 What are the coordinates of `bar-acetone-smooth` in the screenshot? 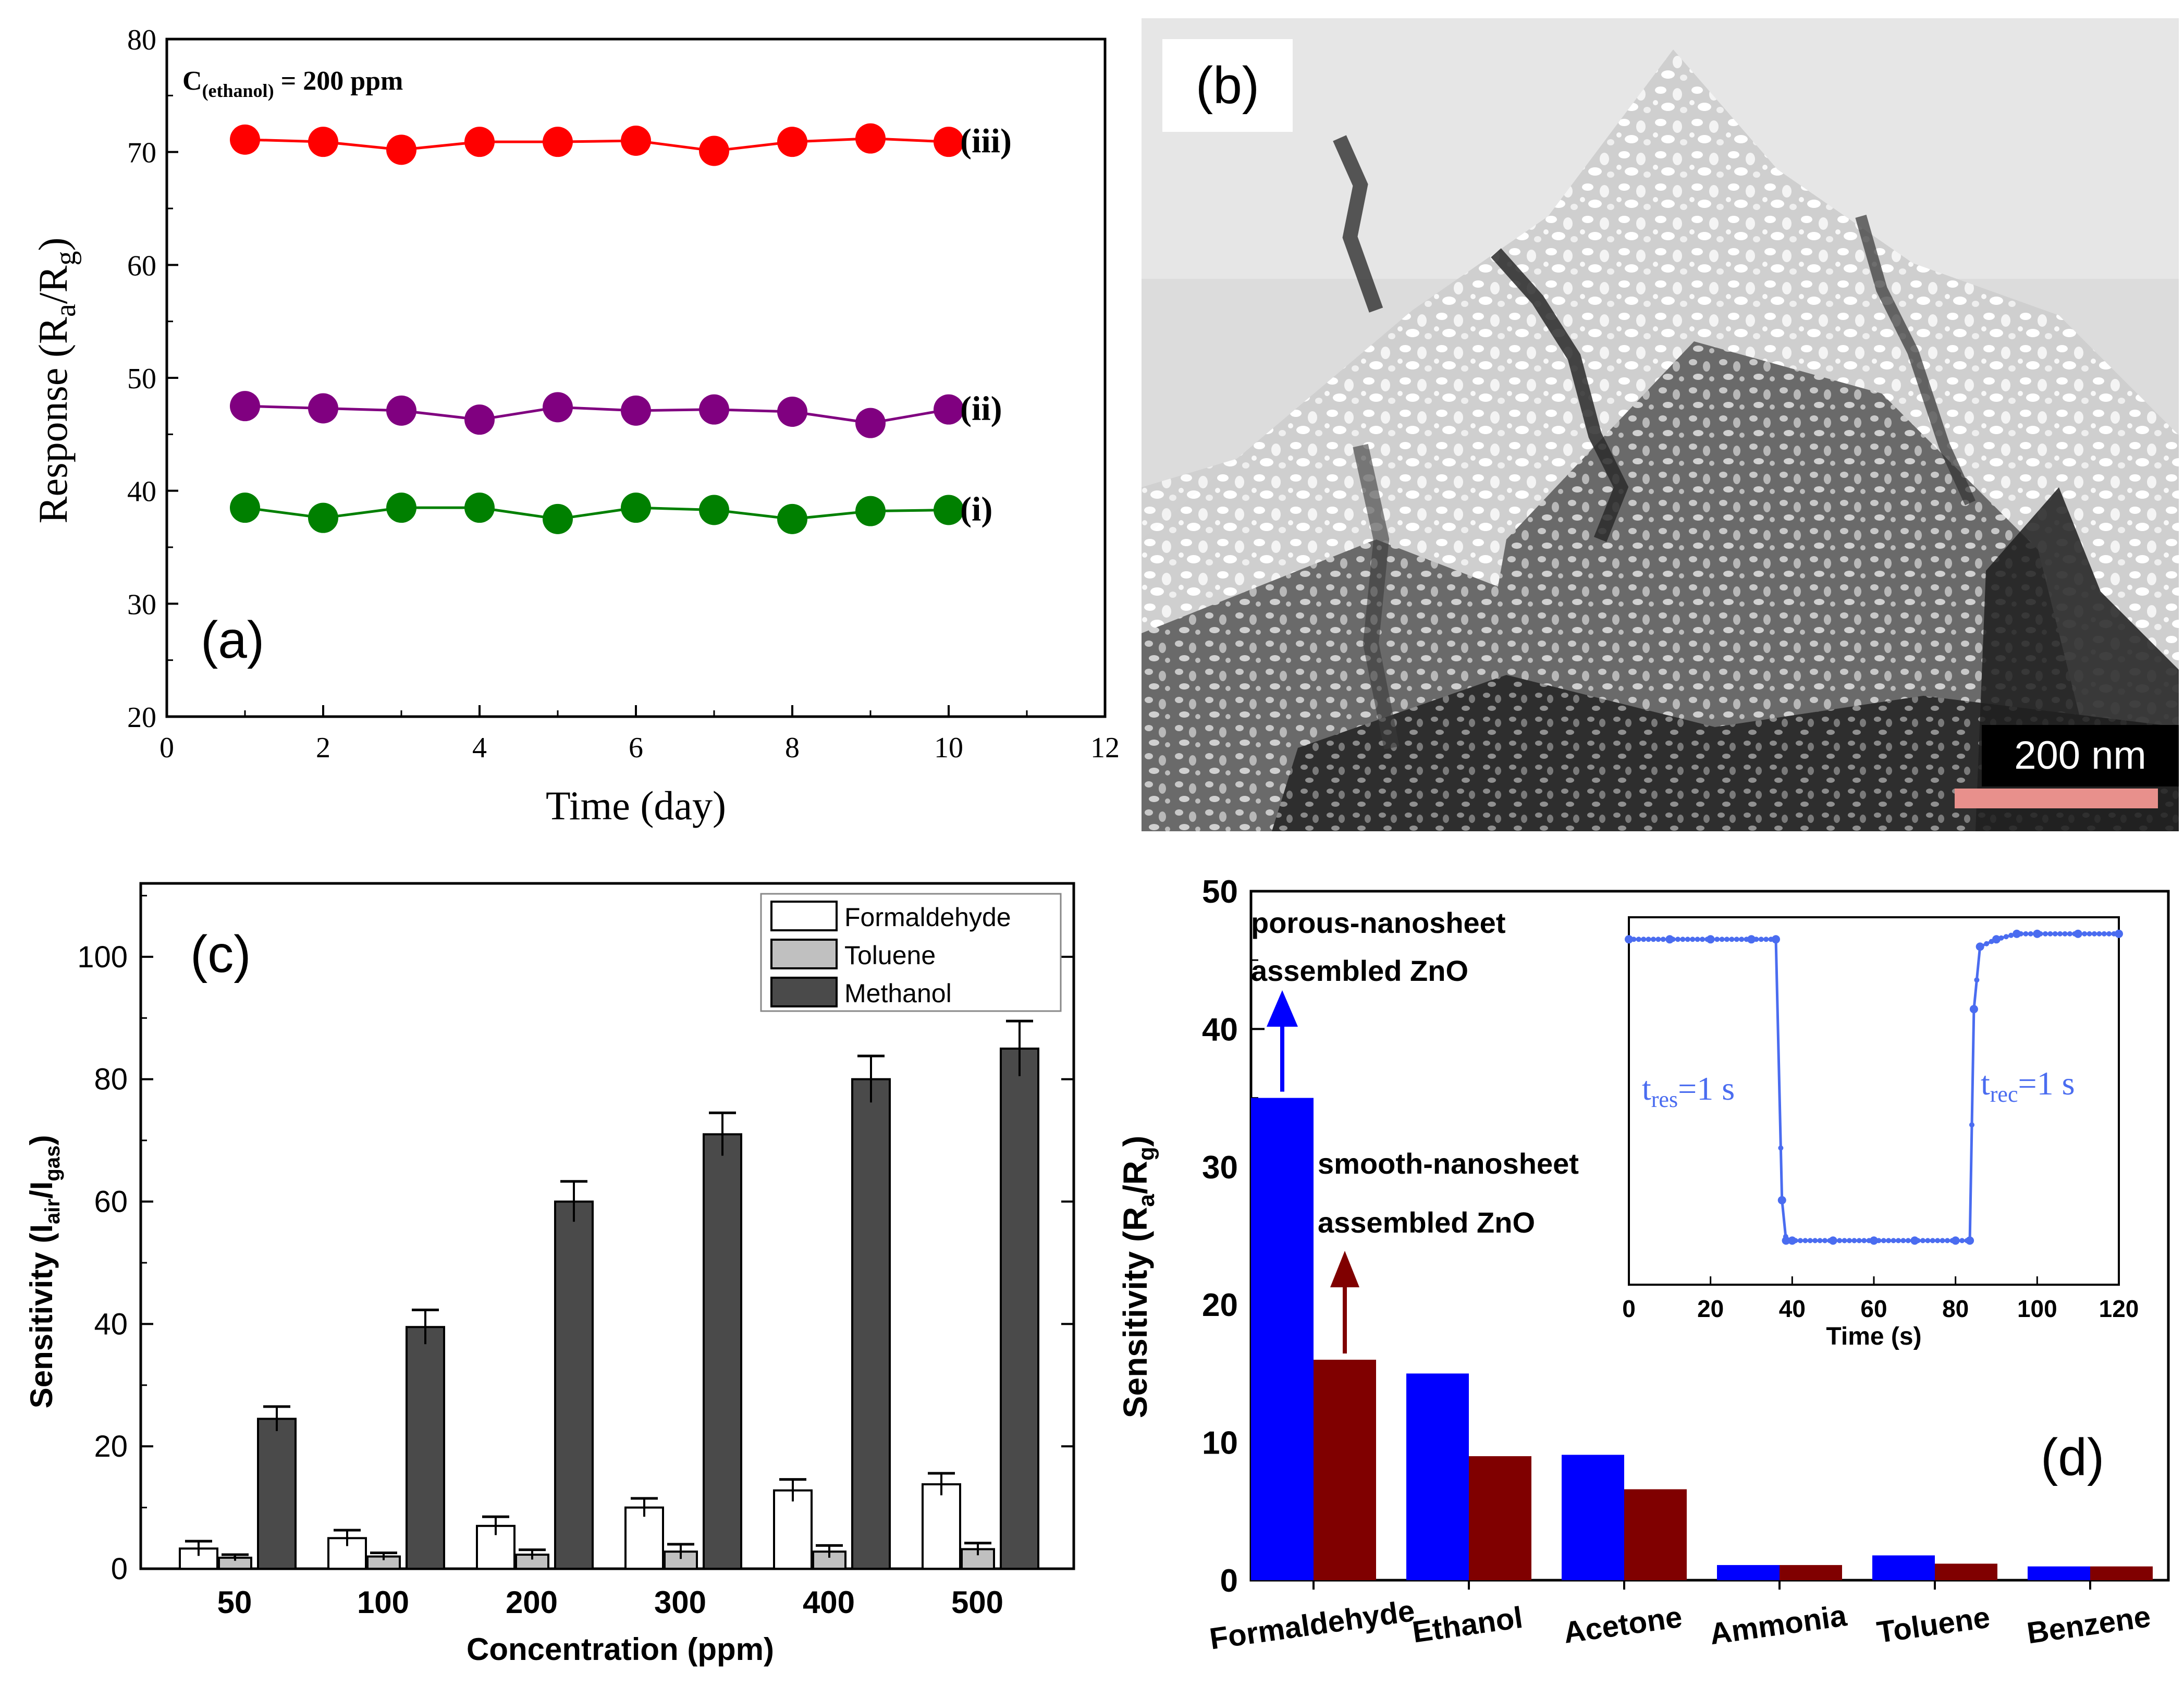 It's located at (1656, 1534).